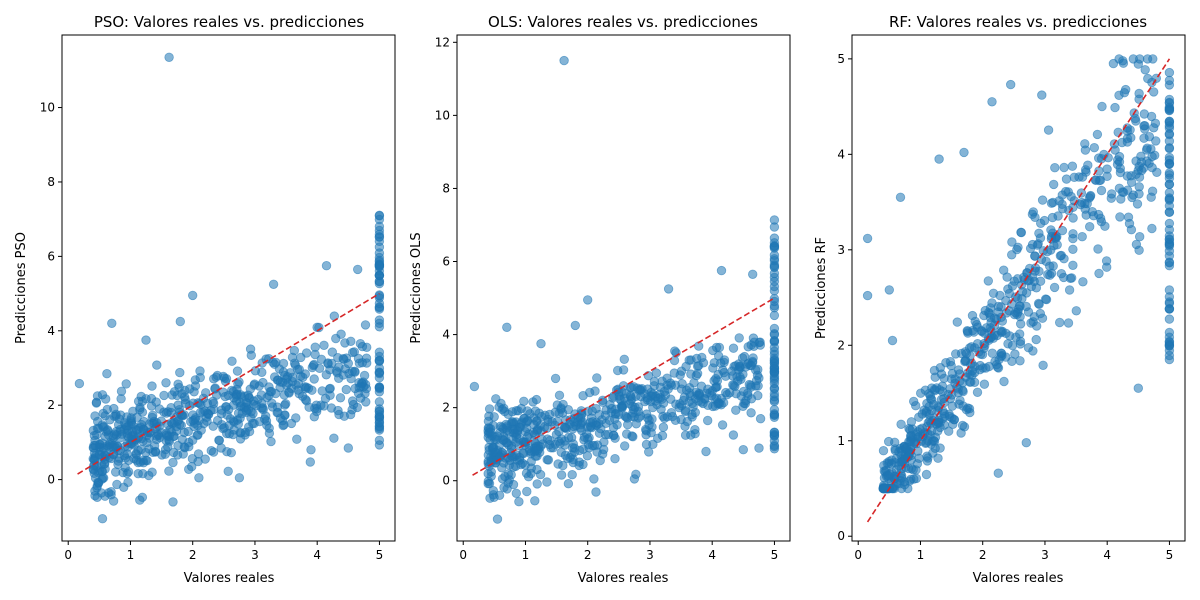 The width and height of the screenshot is (1200, 600). Describe the element at coordinates (1045, 555) in the screenshot. I see `x-tick-label: 3` at that location.